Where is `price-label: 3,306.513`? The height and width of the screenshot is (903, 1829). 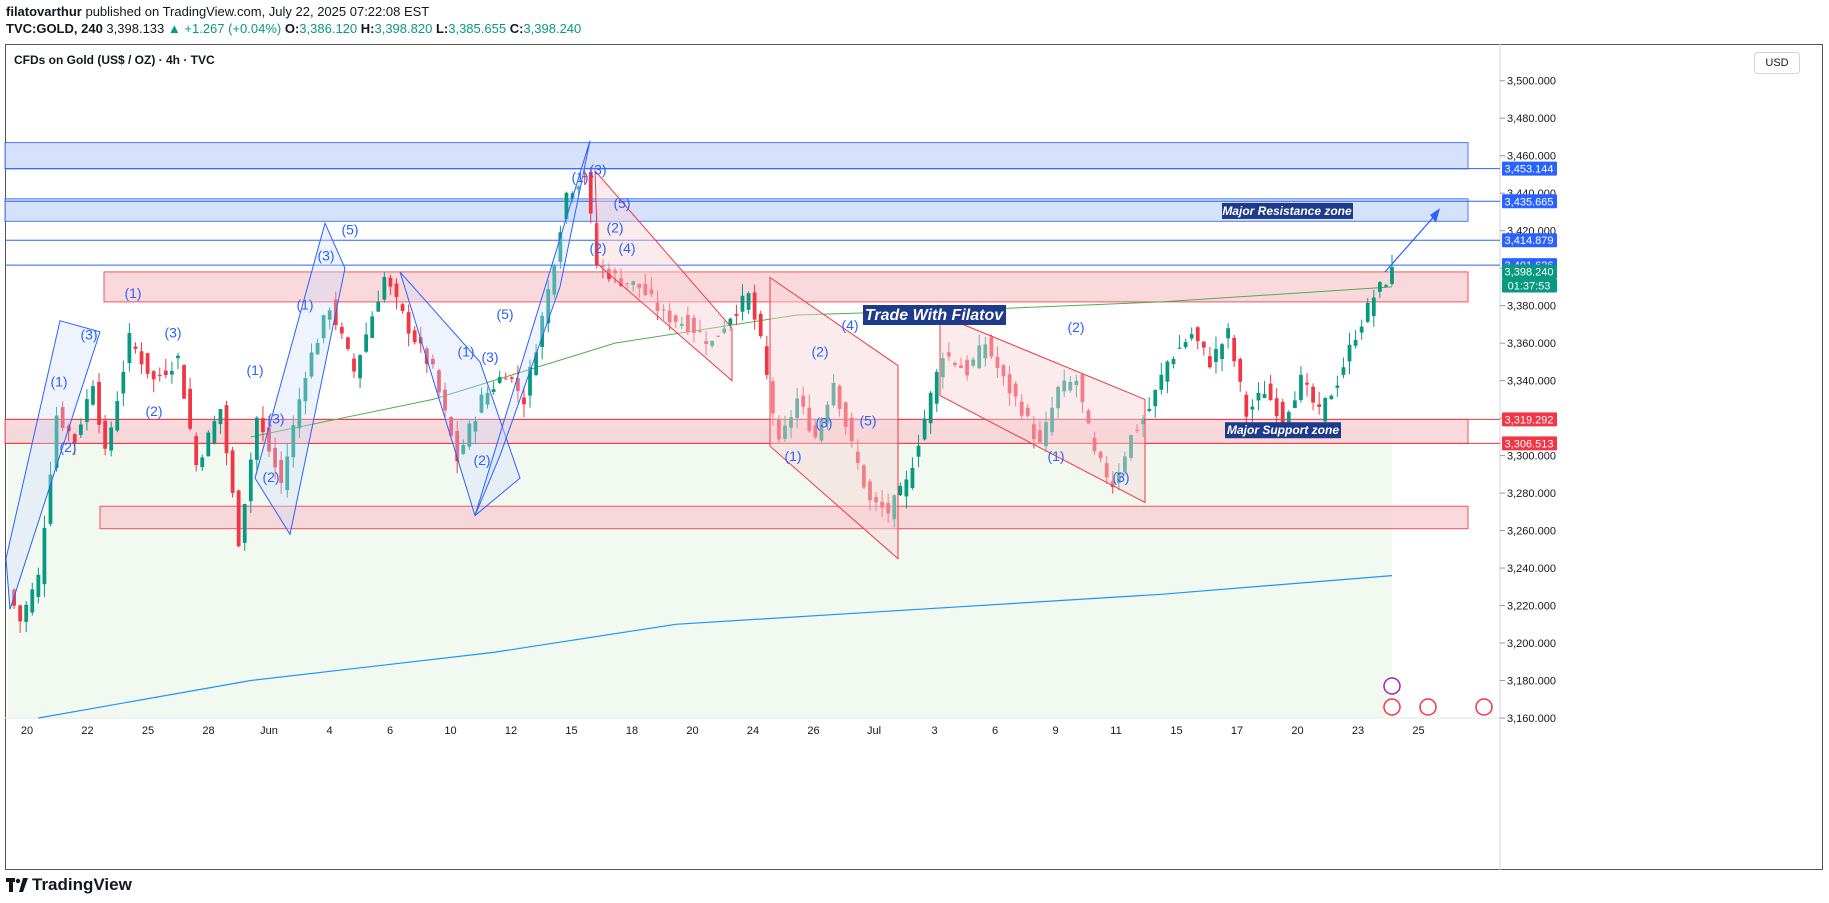 price-label: 3,306.513 is located at coordinates (1529, 444).